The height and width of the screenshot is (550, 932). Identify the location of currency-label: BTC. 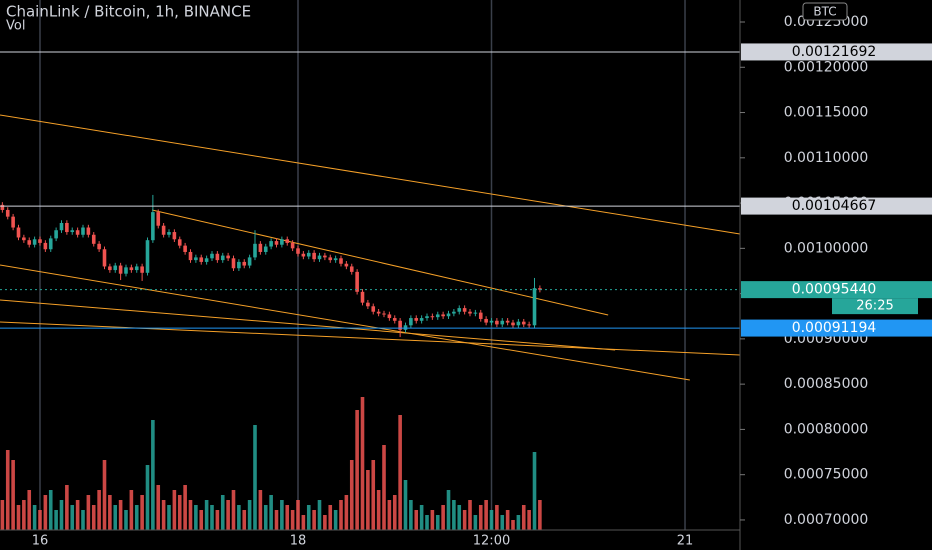
(824, 12).